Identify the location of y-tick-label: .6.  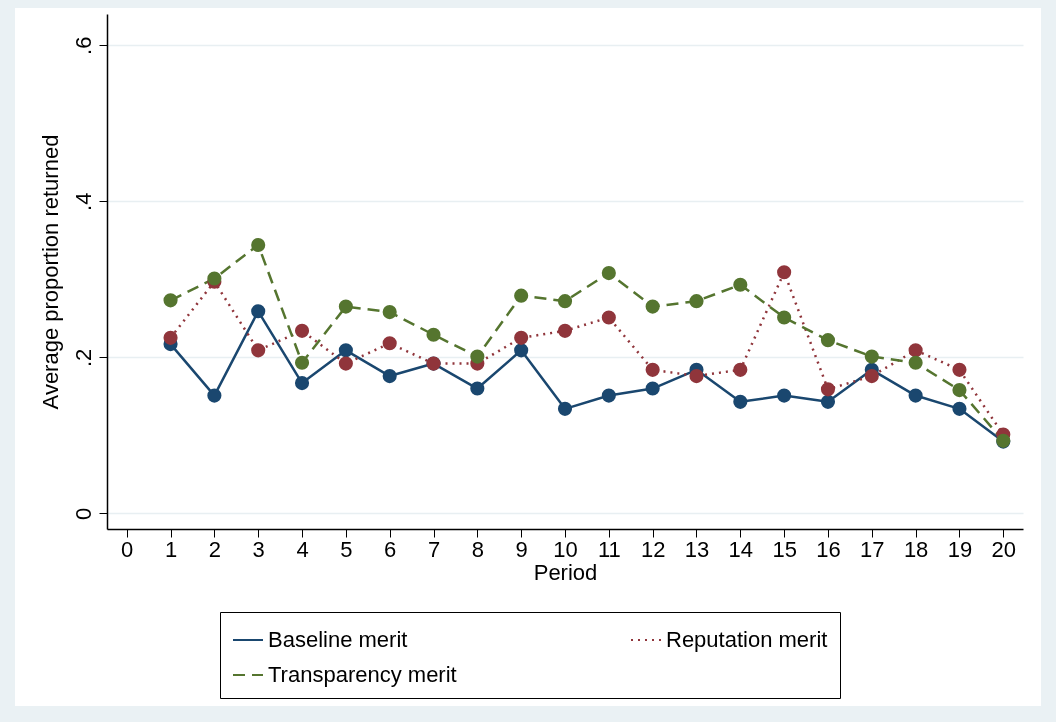
(83, 45).